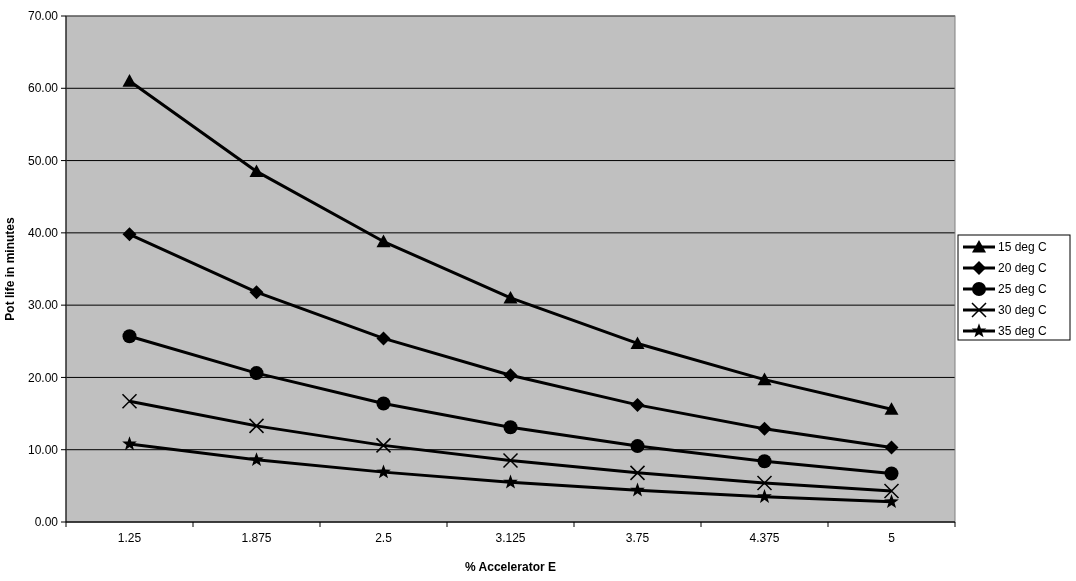 Image resolution: width=1076 pixels, height=581 pixels. What do you see at coordinates (510, 538) in the screenshot?
I see `x-tick-label: 3.125` at bounding box center [510, 538].